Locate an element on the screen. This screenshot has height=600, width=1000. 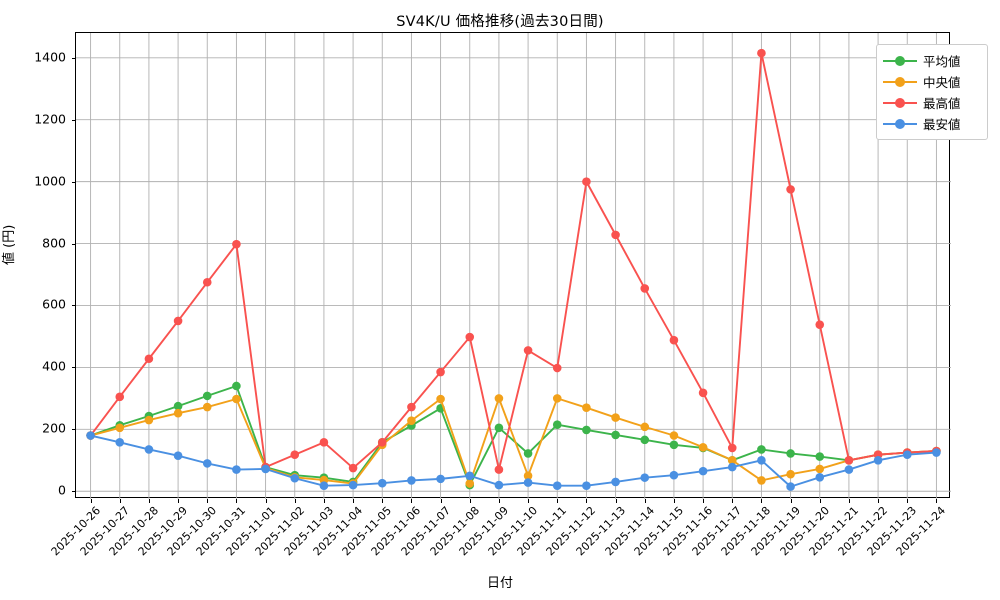
legend-item-3: 最高値 is located at coordinates (932, 102).